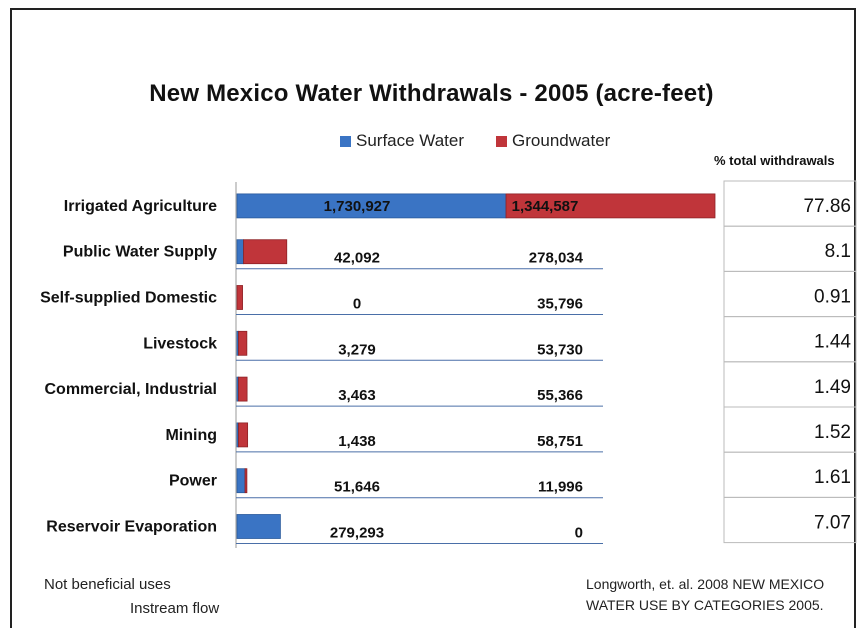 The image size is (863, 628). What do you see at coordinates (357, 349) in the screenshot?
I see `value-surface-livestock: 3,279` at bounding box center [357, 349].